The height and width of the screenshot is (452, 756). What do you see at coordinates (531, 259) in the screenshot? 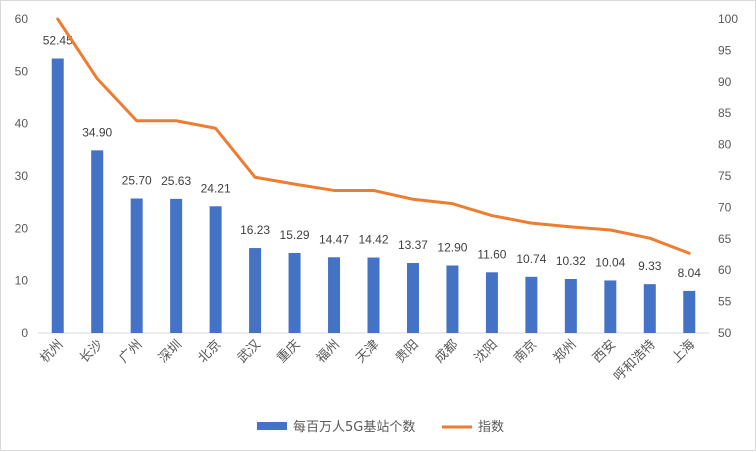
I see `bar-data-label: 10.74` at bounding box center [531, 259].